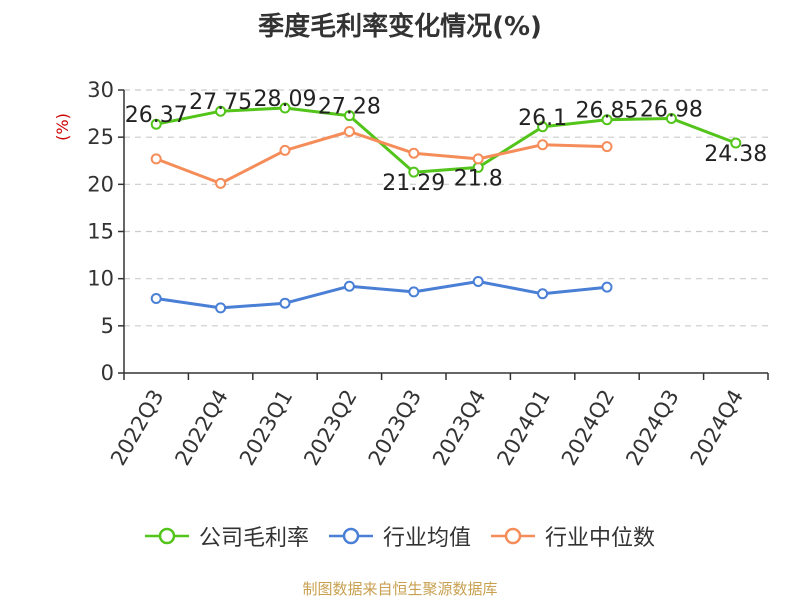  What do you see at coordinates (62, 127) in the screenshot?
I see `y-axis-label: (%)` at bounding box center [62, 127].